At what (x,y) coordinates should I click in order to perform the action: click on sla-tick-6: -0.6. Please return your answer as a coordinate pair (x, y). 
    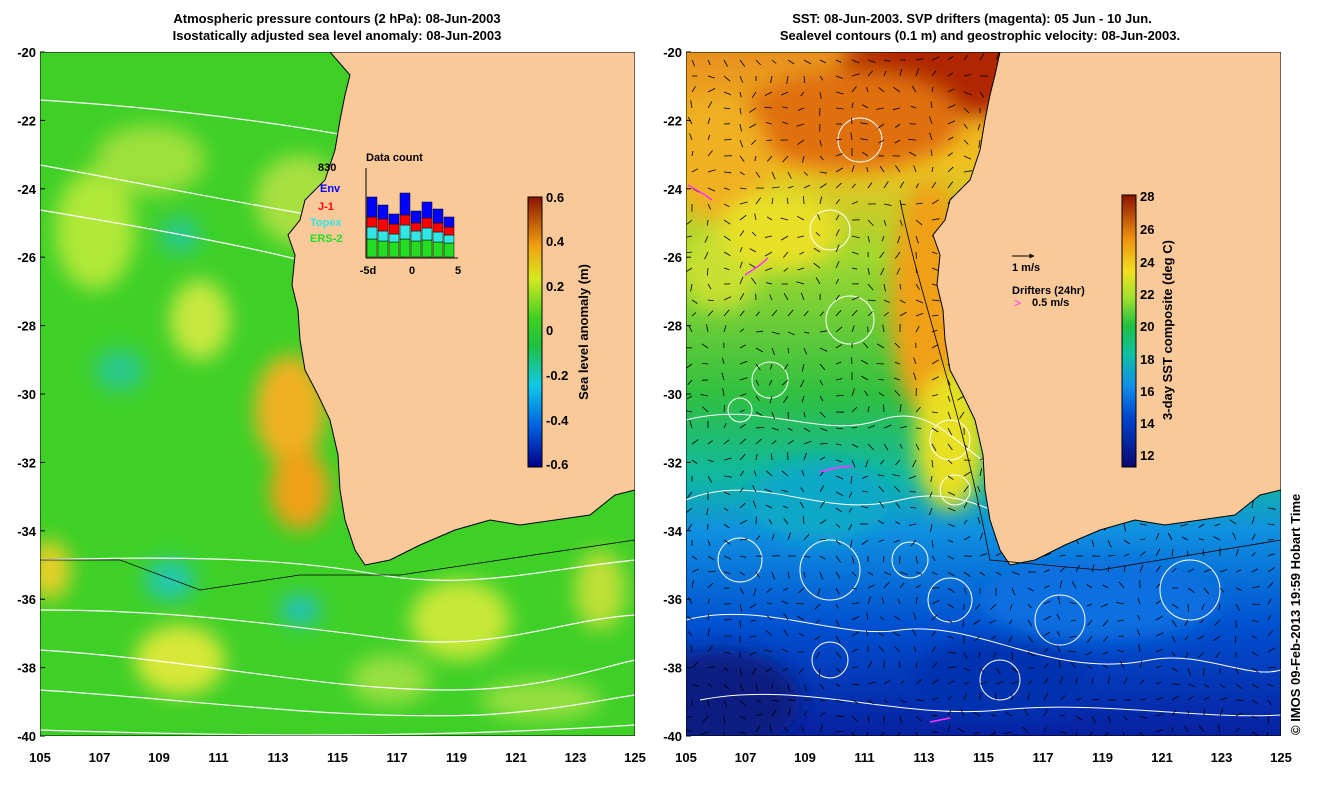
    Looking at the image, I should click on (557, 464).